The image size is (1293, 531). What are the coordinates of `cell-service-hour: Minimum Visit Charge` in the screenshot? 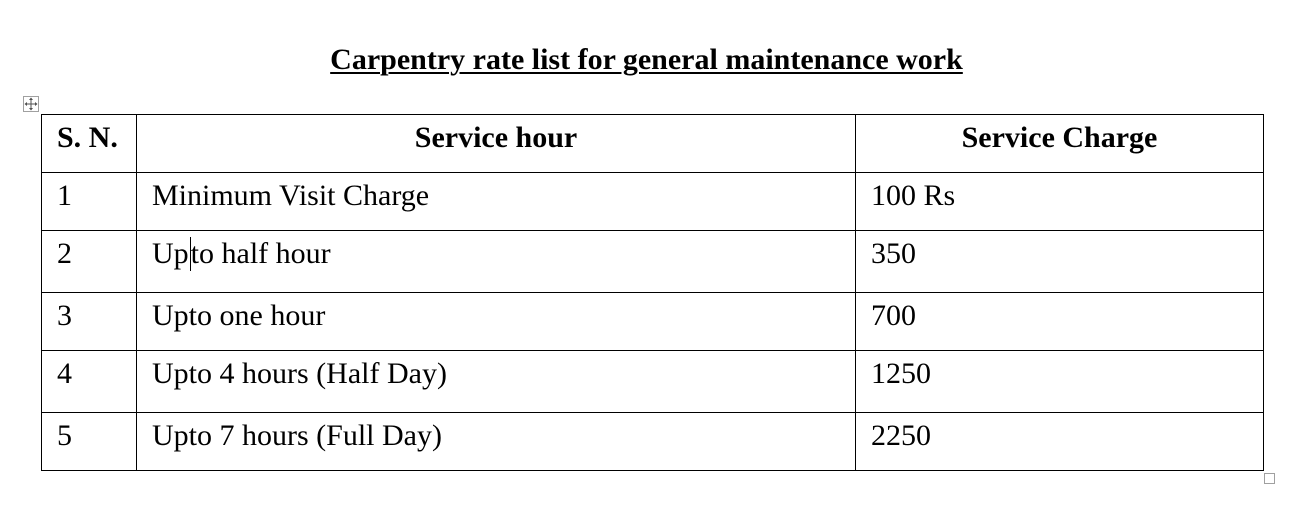 It's located at (496, 201).